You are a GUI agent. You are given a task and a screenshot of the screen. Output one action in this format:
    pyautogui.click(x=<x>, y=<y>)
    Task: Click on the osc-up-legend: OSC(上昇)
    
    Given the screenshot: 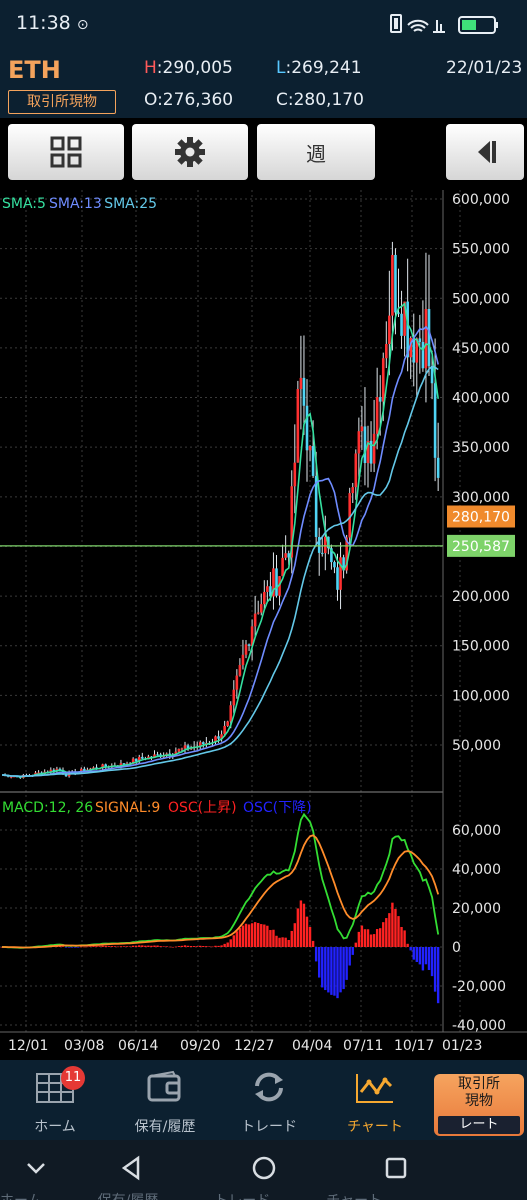 What is the action you would take?
    pyautogui.click(x=202, y=808)
    